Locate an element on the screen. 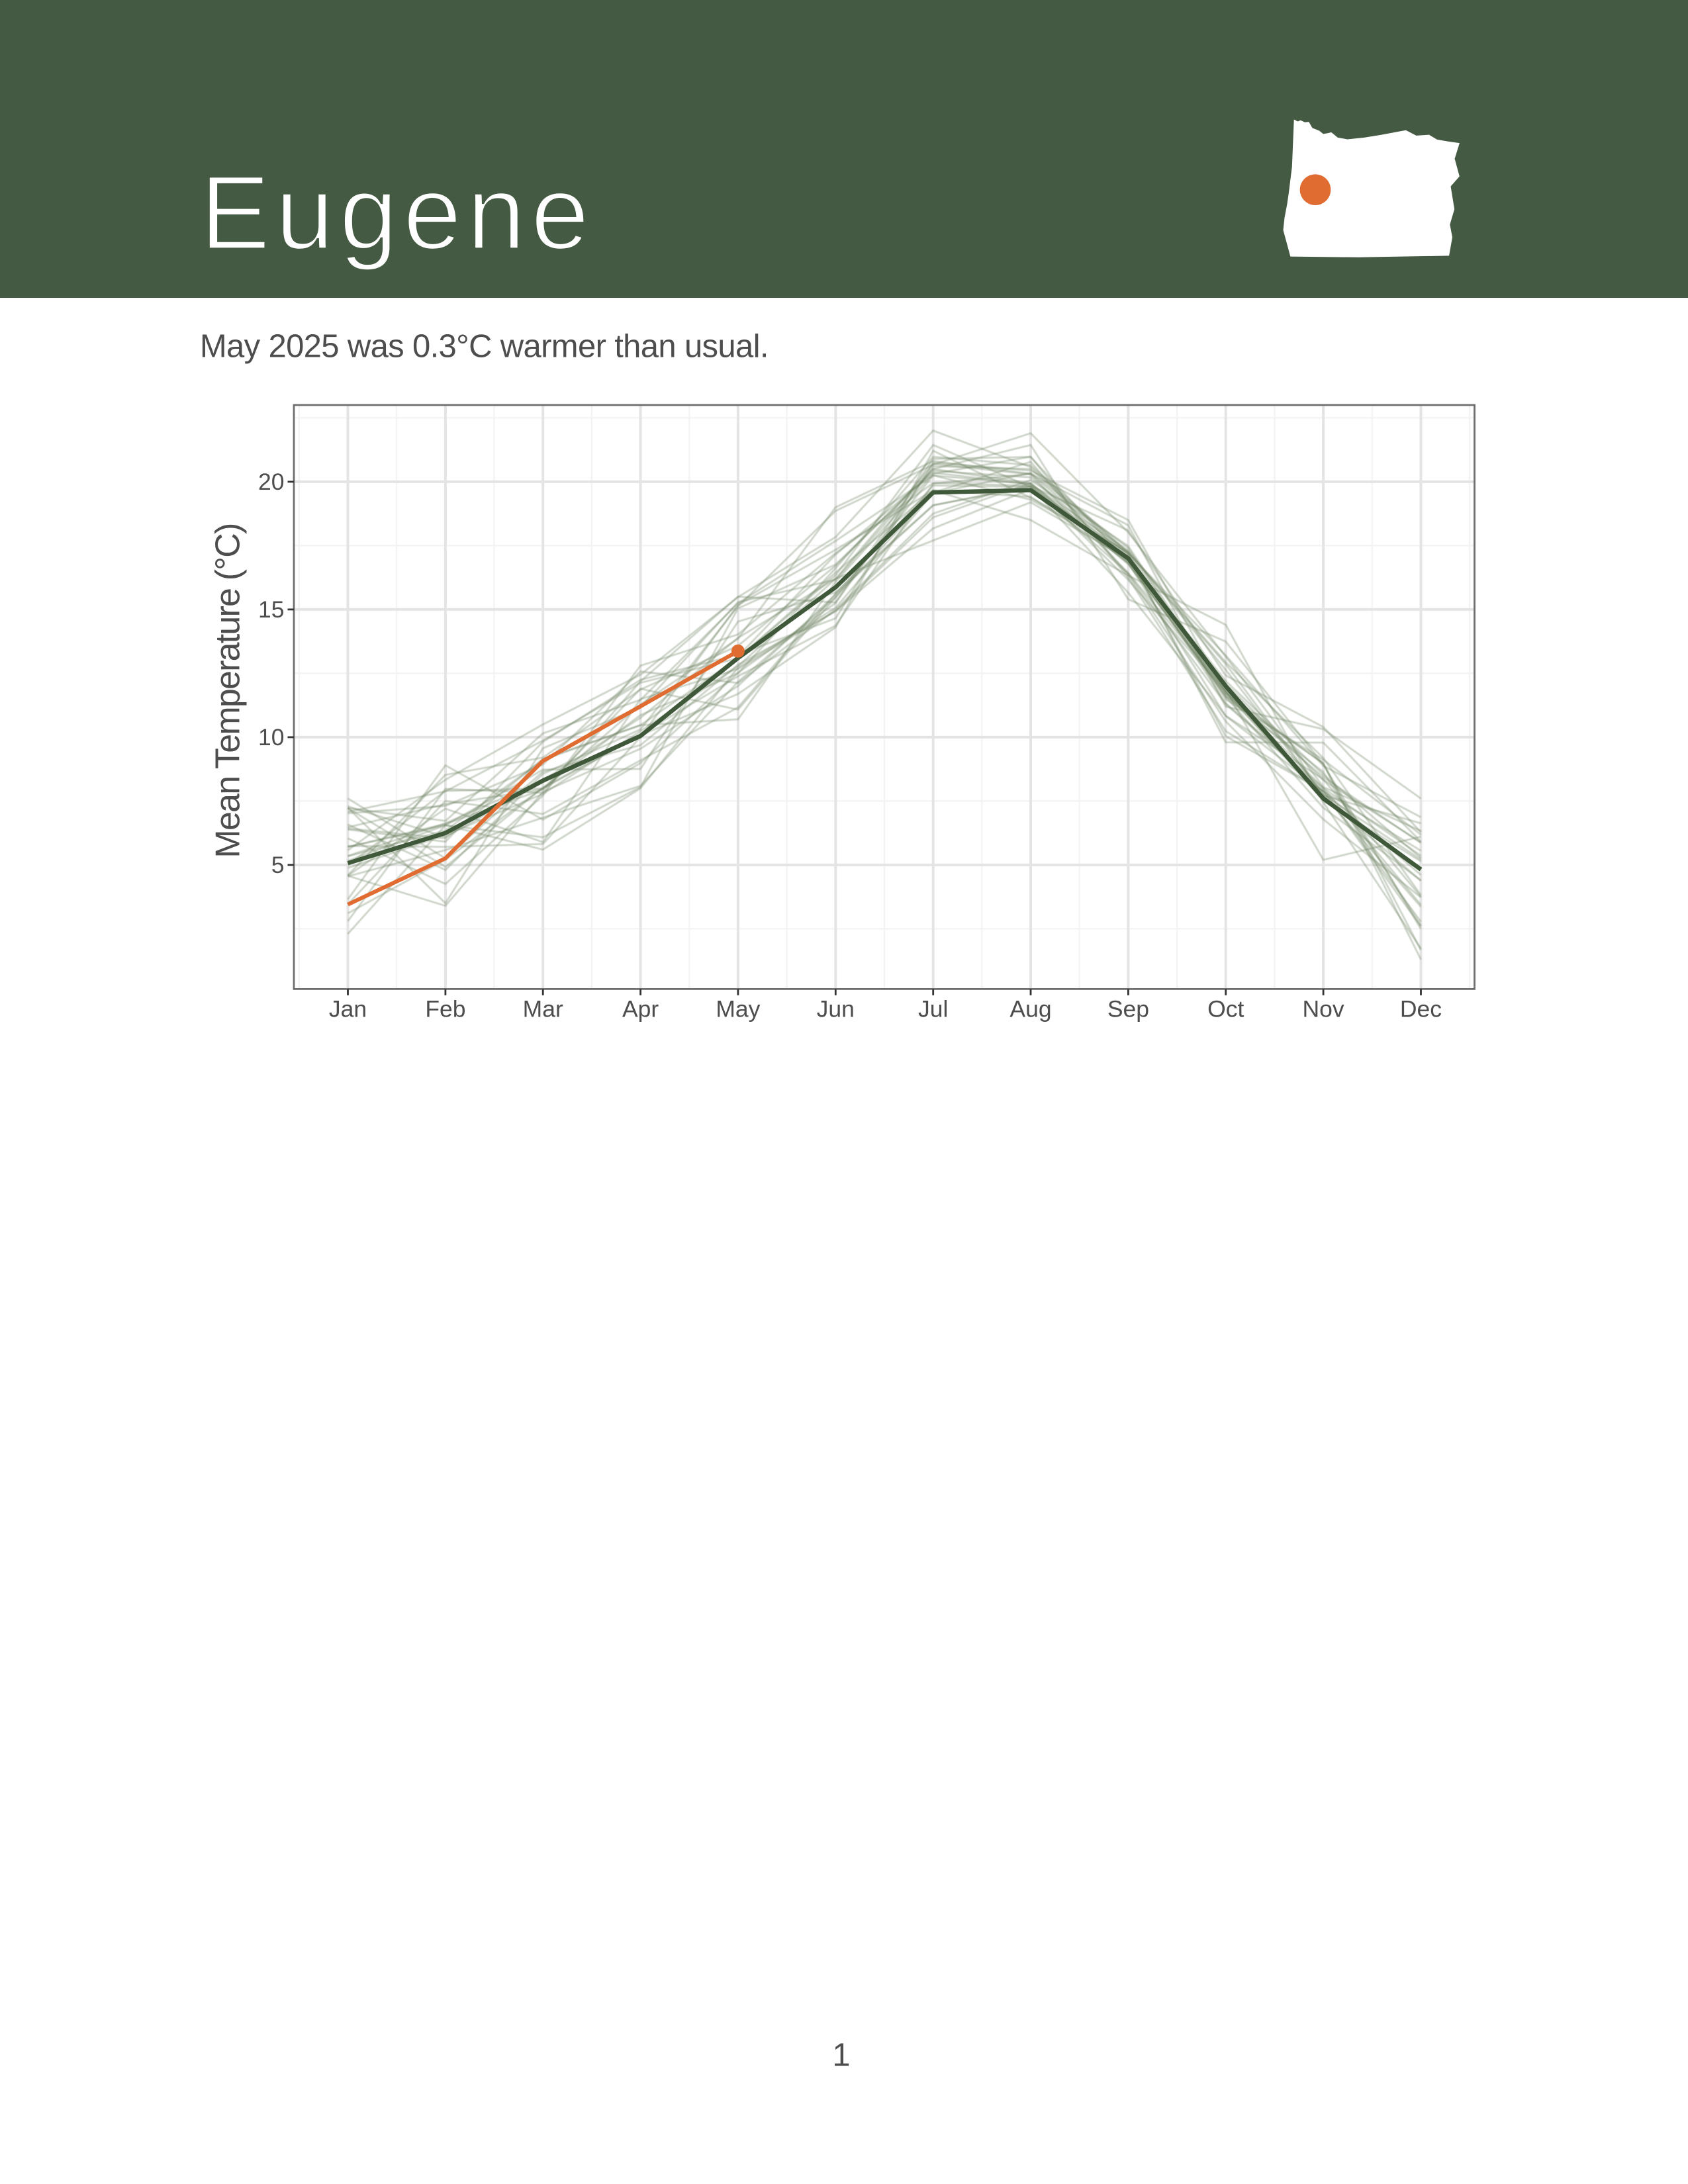 The width and height of the screenshot is (1688, 2184). svg-text: Nov is located at coordinates (1323, 1010).